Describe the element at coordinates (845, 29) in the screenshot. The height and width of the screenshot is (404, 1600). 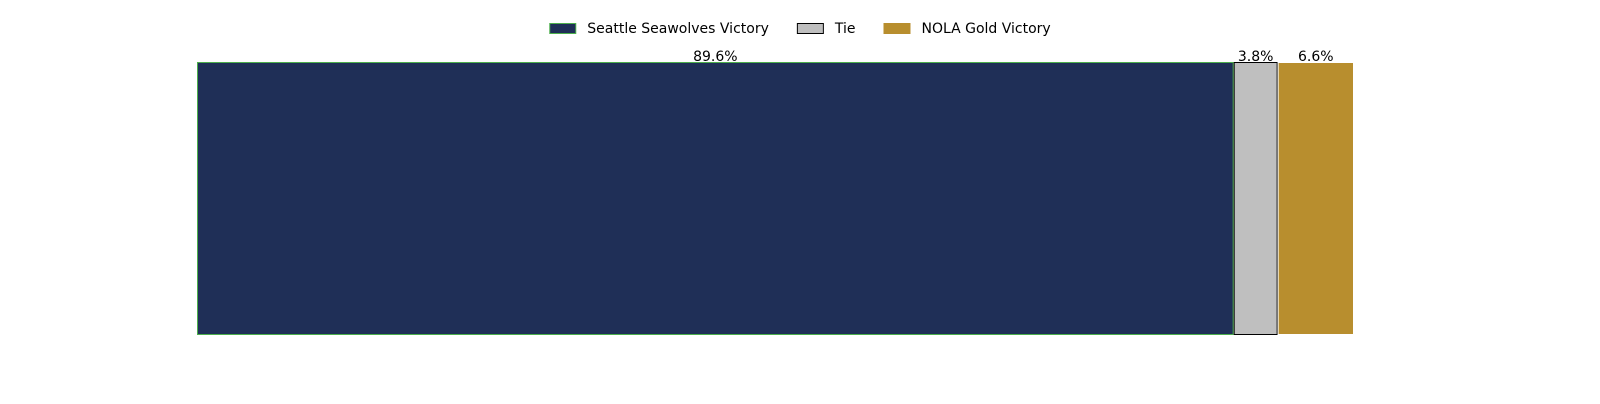
I see `legend-label-1: Tie` at that location.